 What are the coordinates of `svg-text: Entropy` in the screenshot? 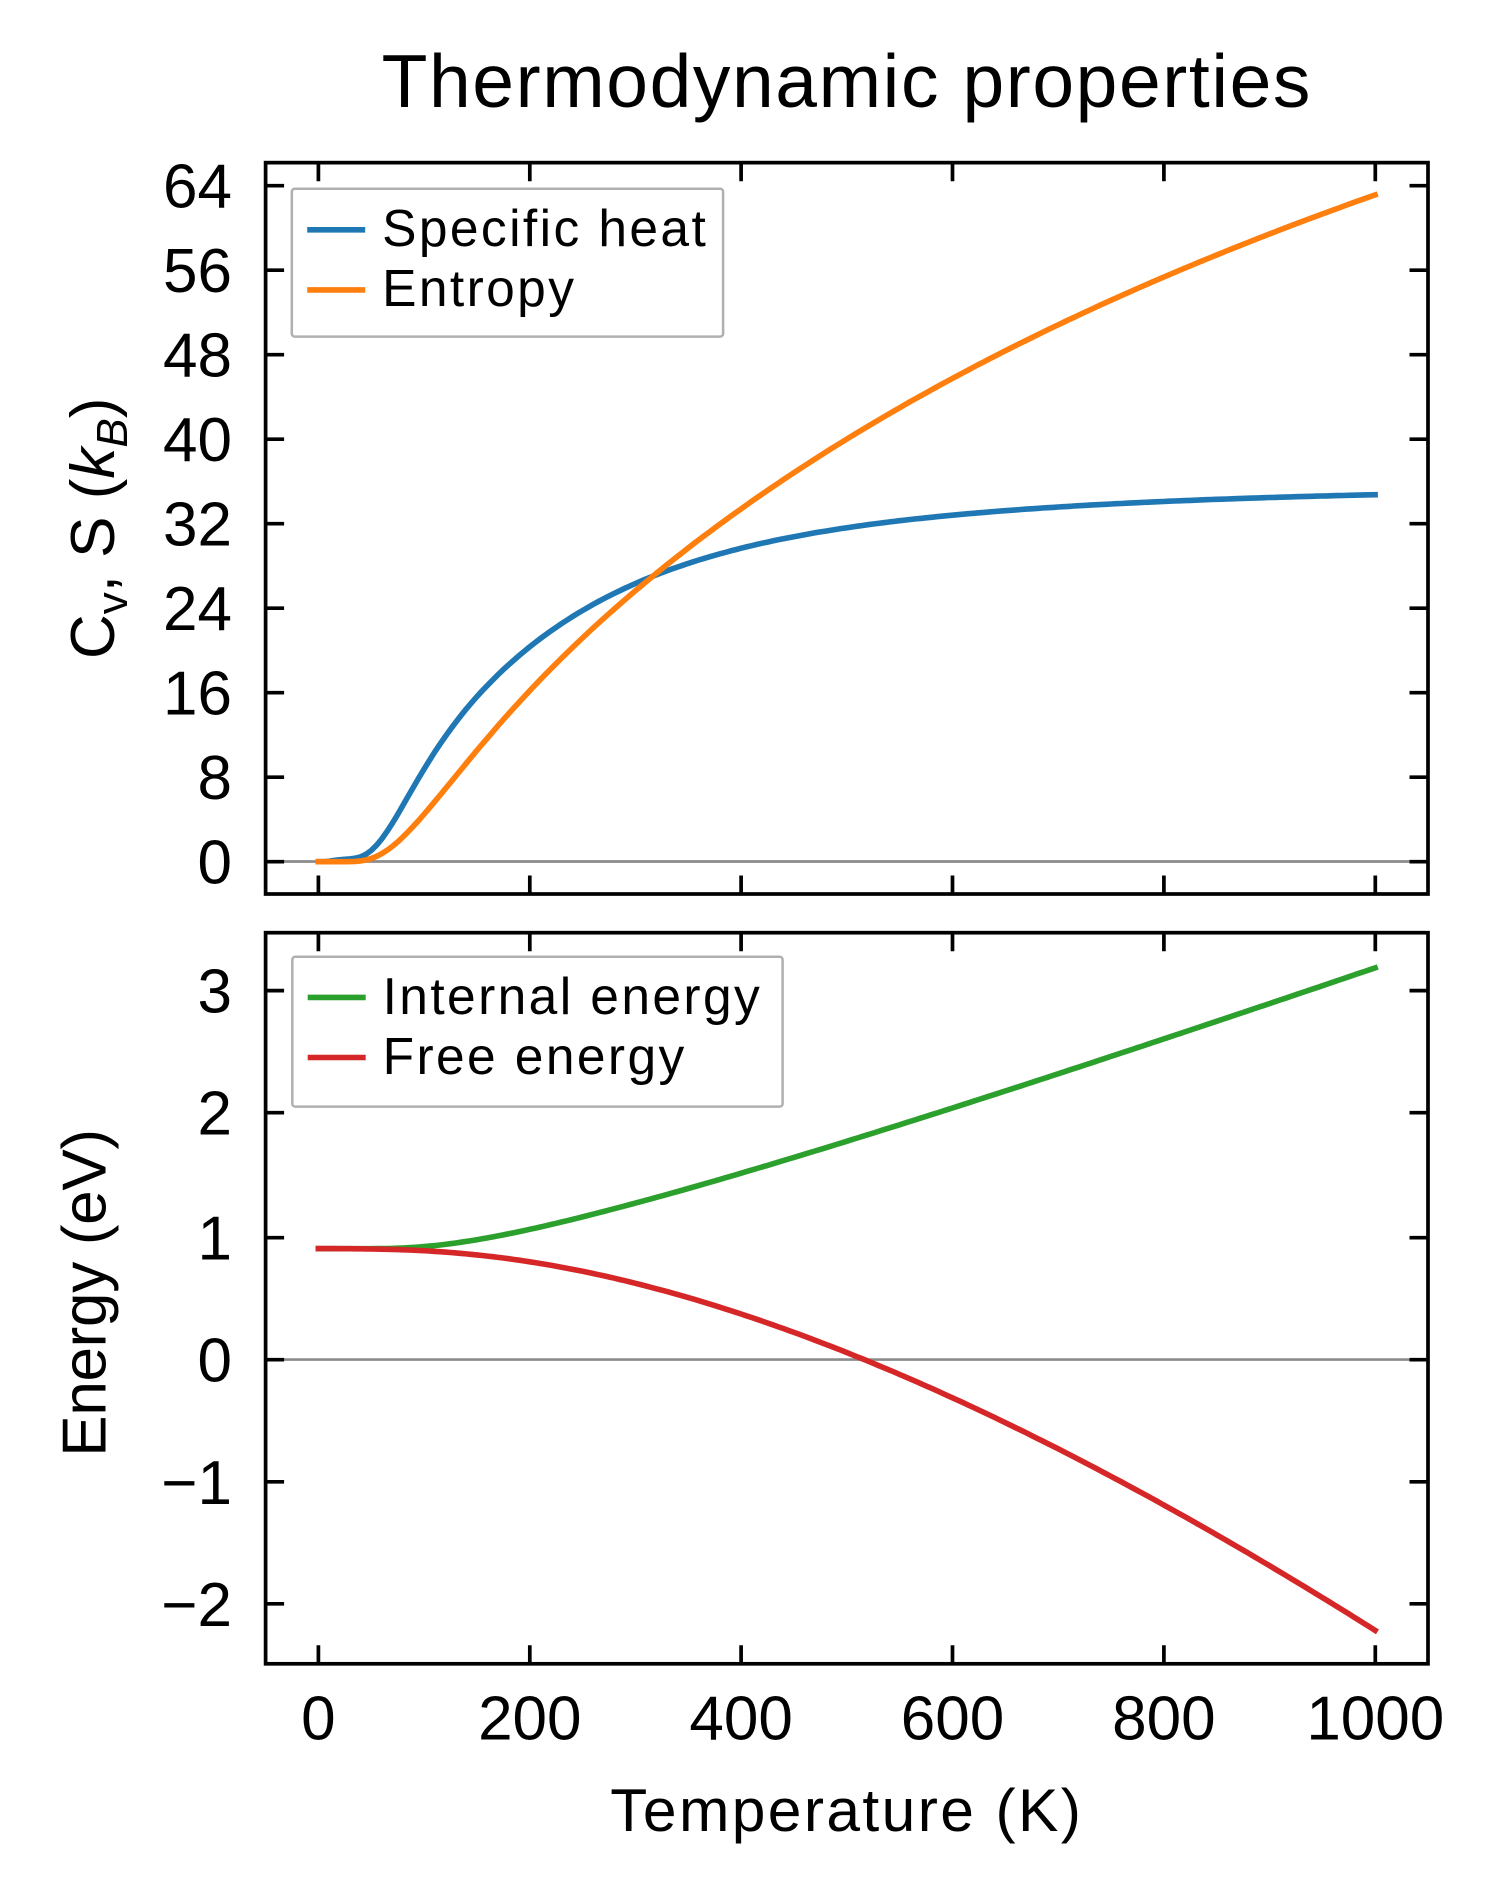 It's located at (479, 288).